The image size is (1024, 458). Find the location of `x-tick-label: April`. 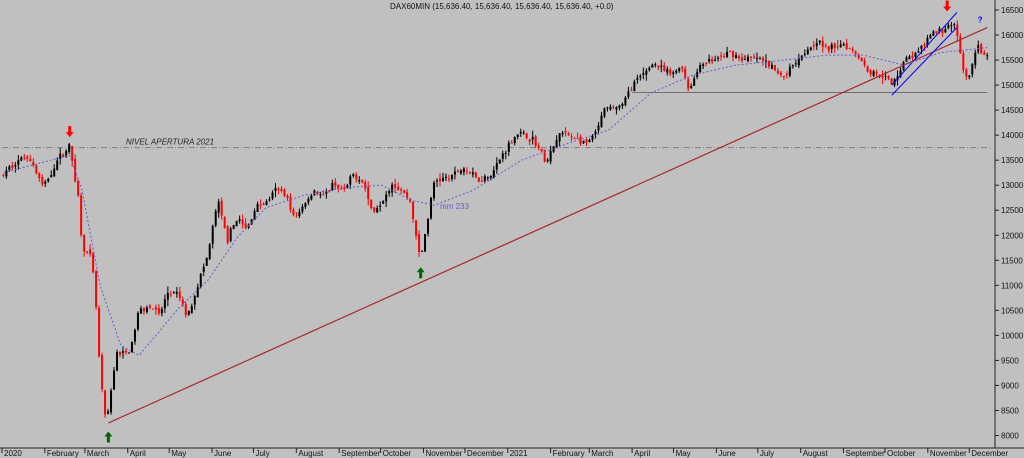

x-tick-label: April is located at coordinates (642, 453).